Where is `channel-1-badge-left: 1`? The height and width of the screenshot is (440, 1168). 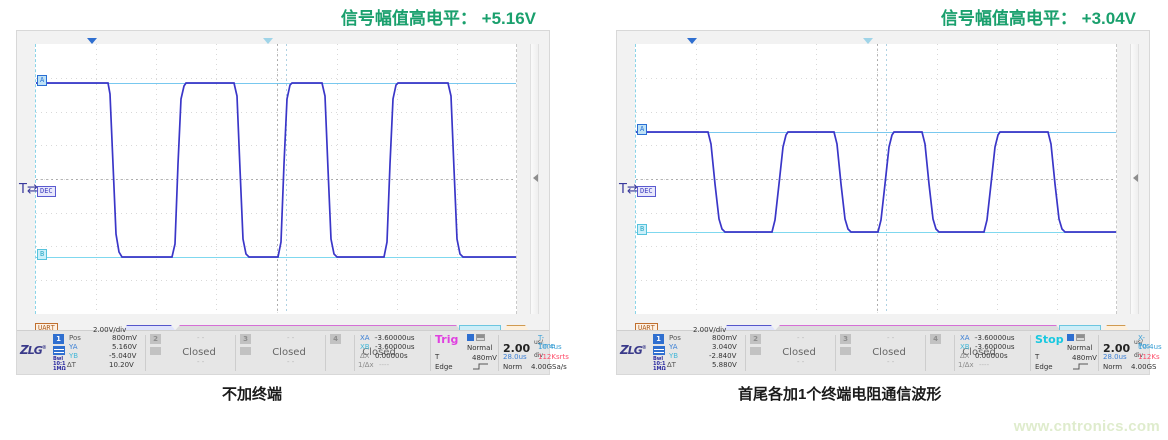
channel-1-badge-left: 1 is located at coordinates (58, 339).